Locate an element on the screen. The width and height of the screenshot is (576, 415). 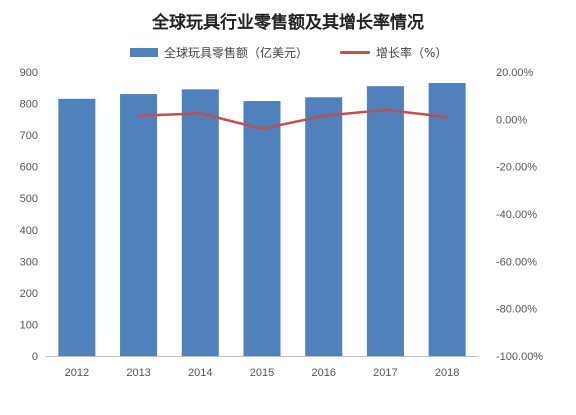
legend-item-line: 增长率（%） is located at coordinates (393, 52).